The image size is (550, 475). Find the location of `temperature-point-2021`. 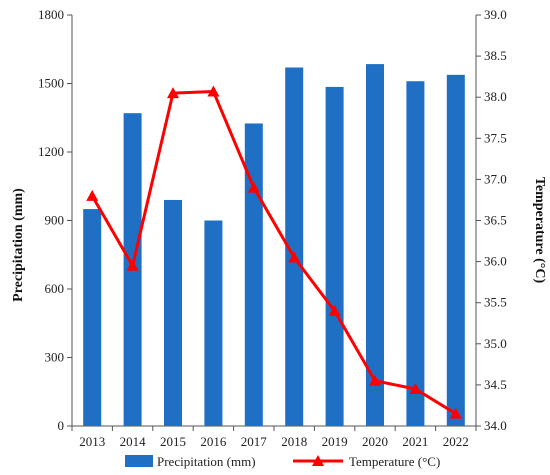

temperature-point-2021 is located at coordinates (415, 389).